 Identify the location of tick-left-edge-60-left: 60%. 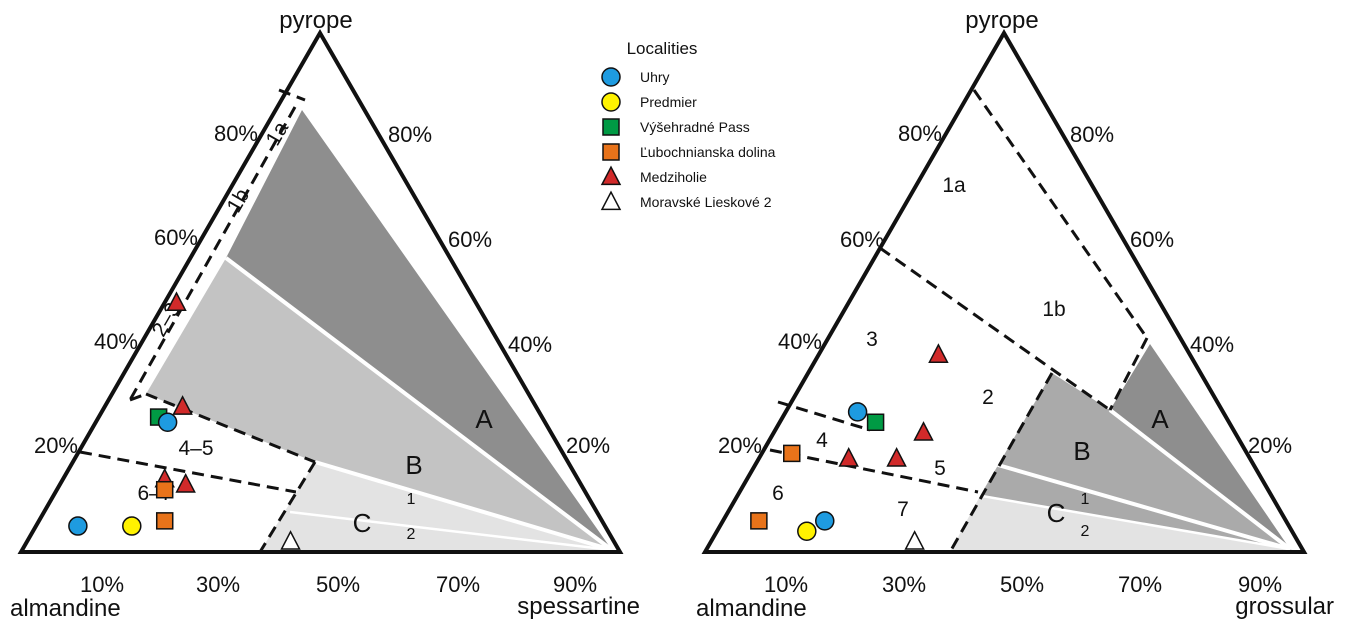
(176, 237).